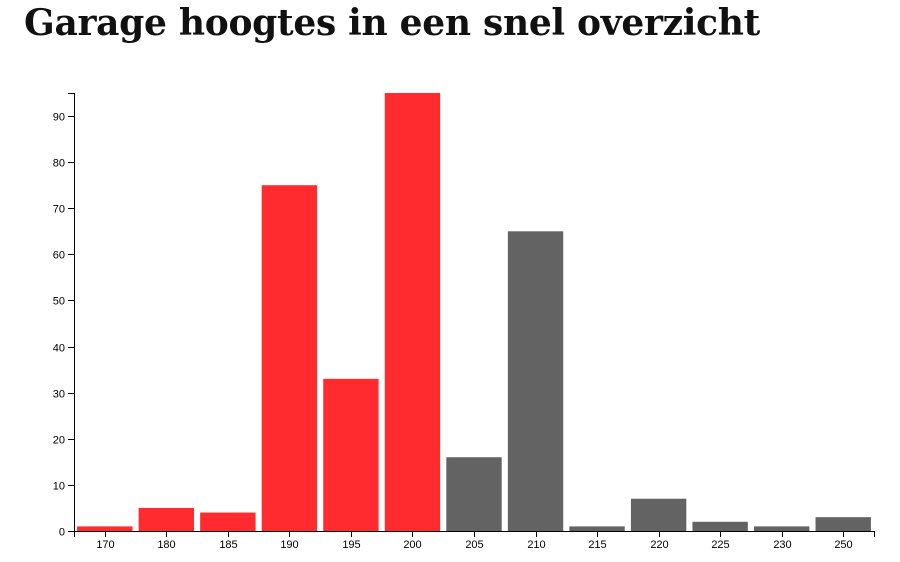  I want to click on x-tick-label-220: 220, so click(659, 545).